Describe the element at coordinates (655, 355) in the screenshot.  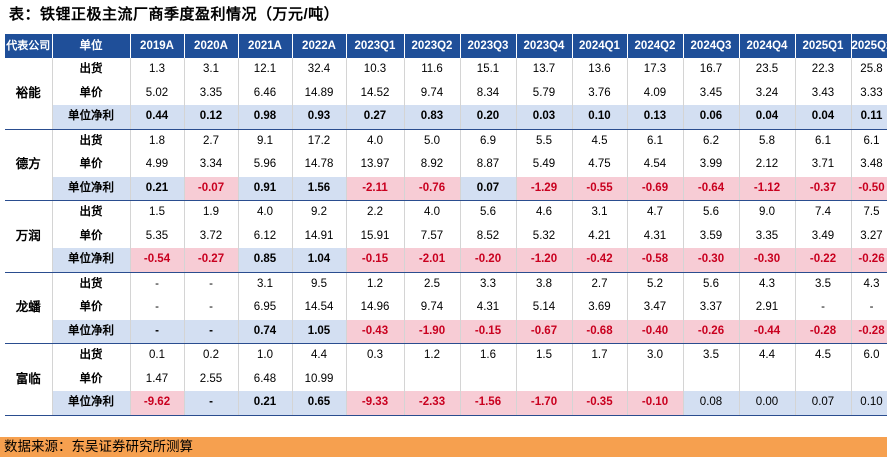
I see `value-cell: 3.0` at that location.